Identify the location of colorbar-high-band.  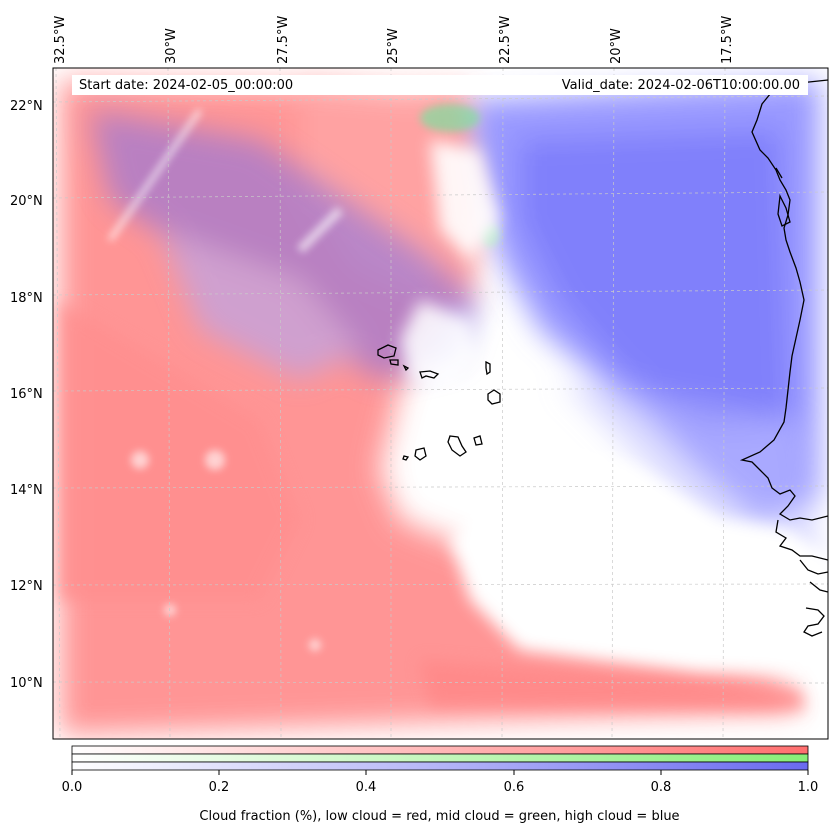
(440, 766).